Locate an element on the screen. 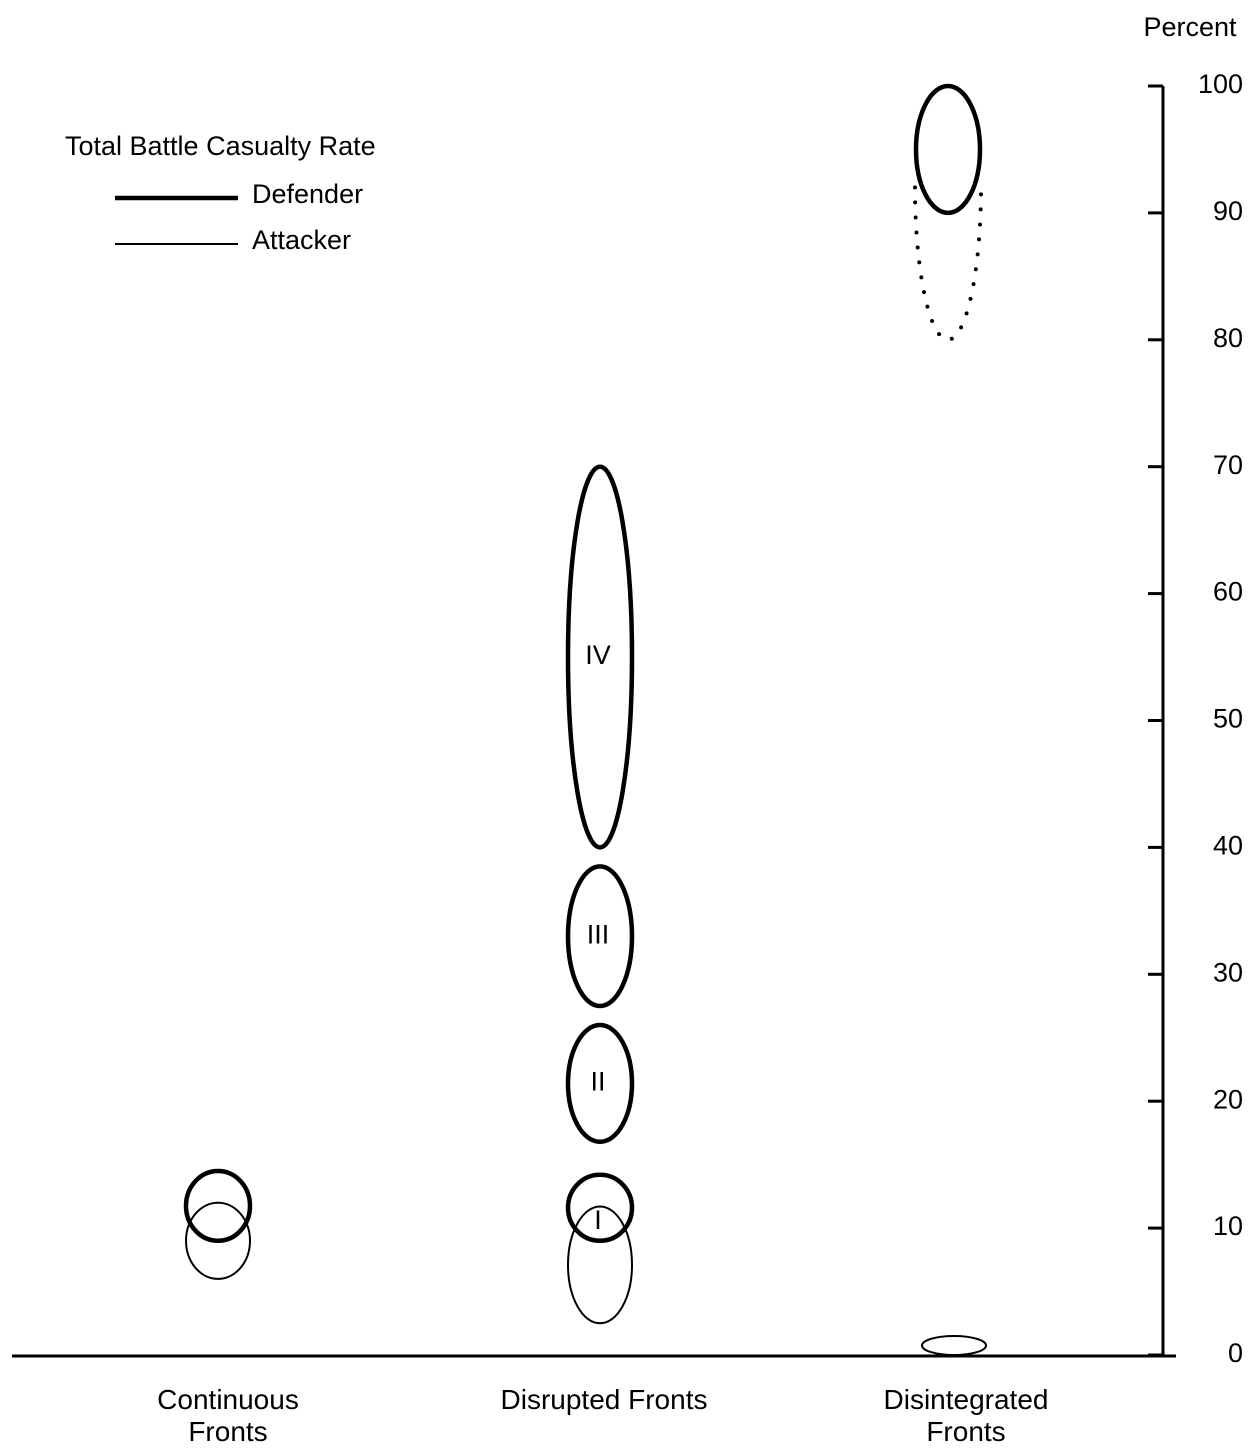 The image size is (1251, 1450). range-label: III is located at coordinates (598, 934).